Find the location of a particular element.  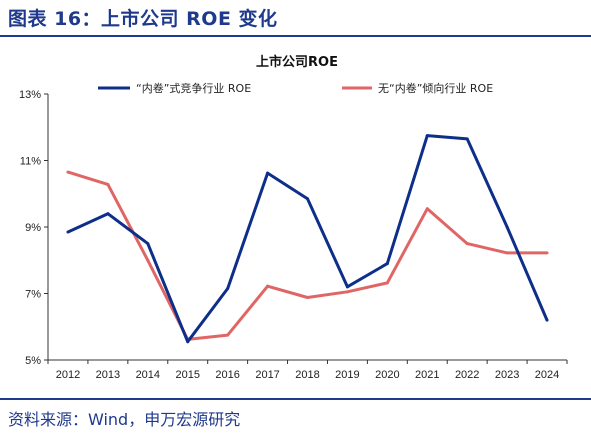

y-axis-ticks: 5% 7% 9% 11% 13% is located at coordinates (33, 228).